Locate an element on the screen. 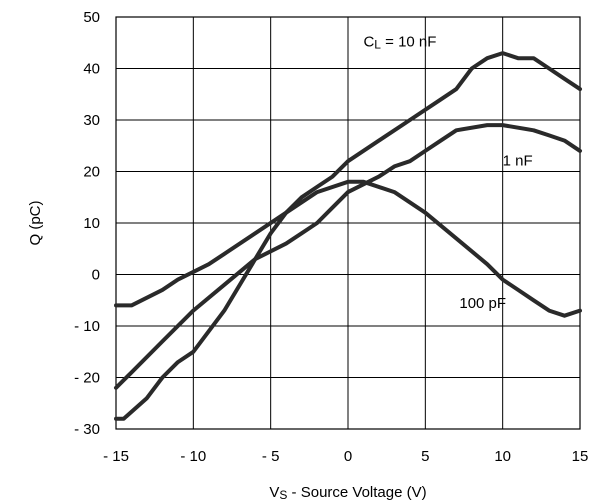 This screenshot has width=600, height=502. y-tick-label: 10 is located at coordinates (91, 223).